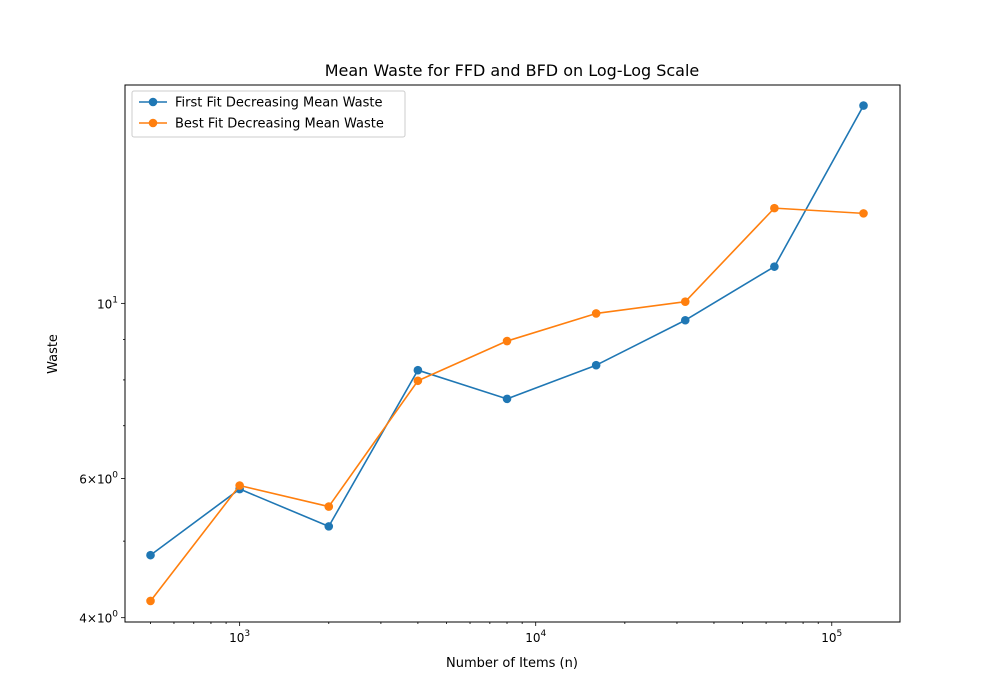  Describe the element at coordinates (98, 618) in the screenshot. I see `y-tick-label: 4×100` at that location.